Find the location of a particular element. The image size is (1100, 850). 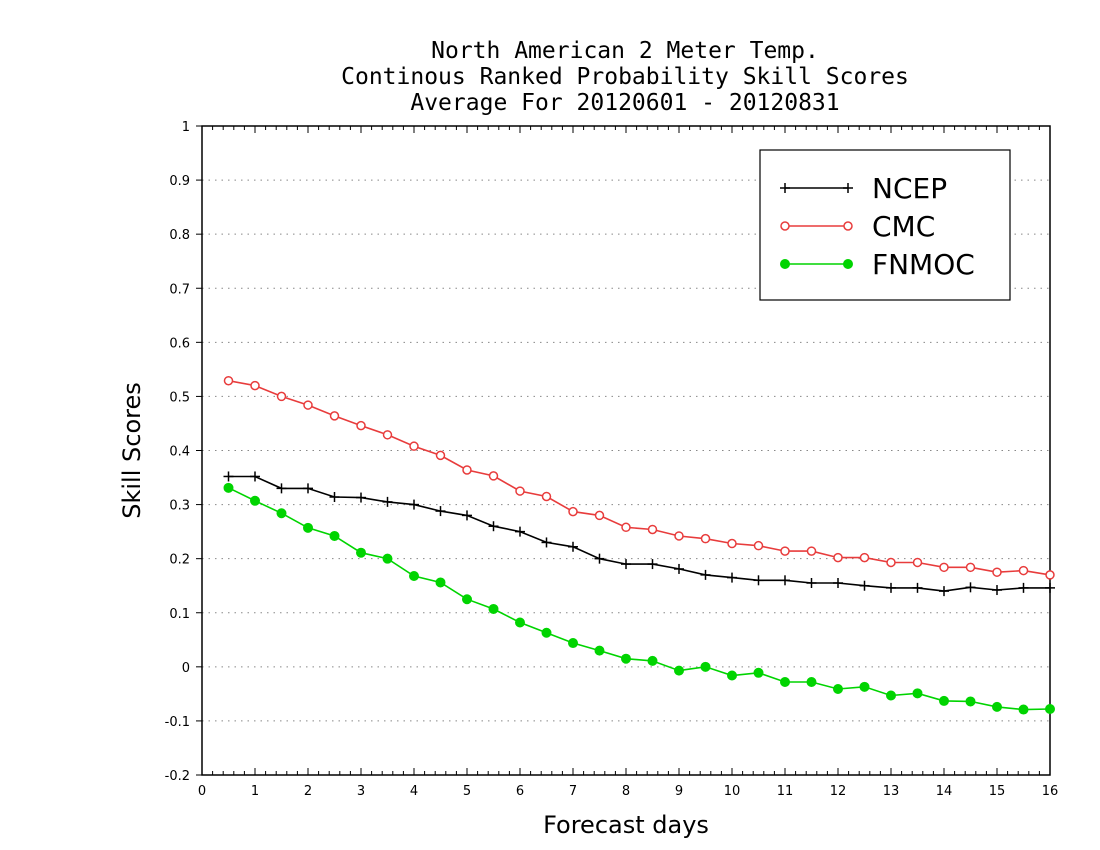

y-tick-label: 0.5 is located at coordinates (179, 397).